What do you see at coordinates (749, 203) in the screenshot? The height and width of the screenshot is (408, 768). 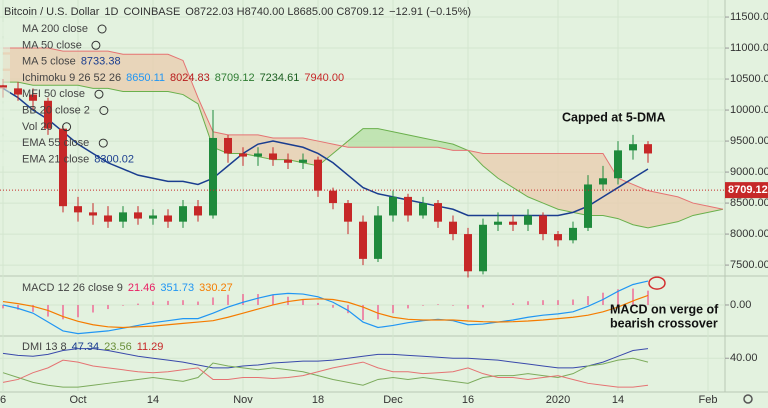 I see `y-tick-label: 8500.00` at bounding box center [749, 203].